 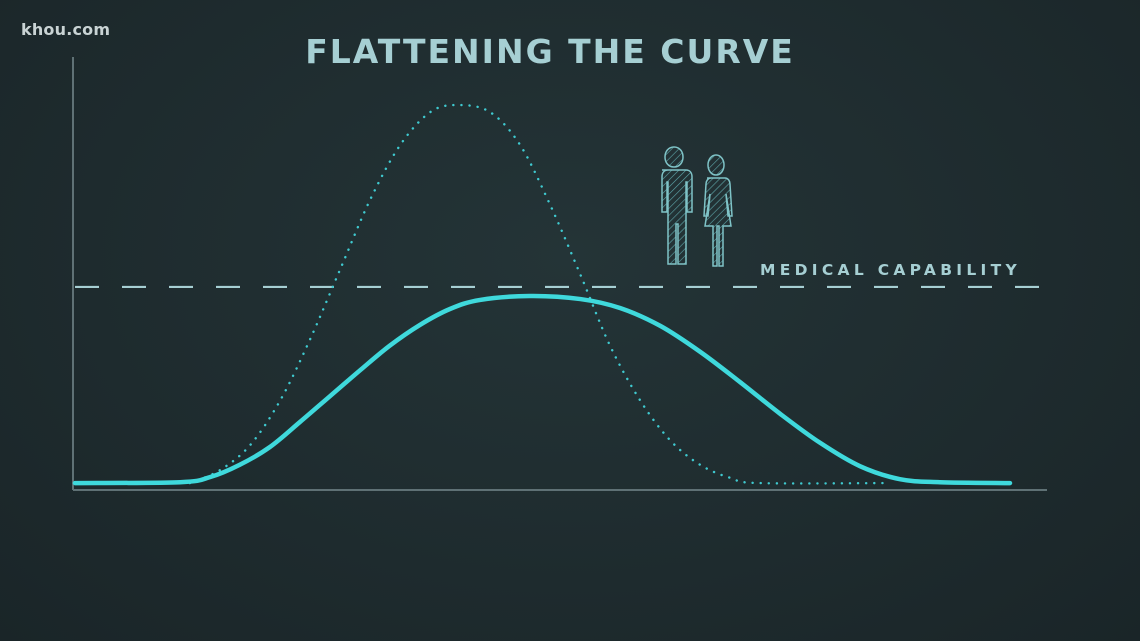 What do you see at coordinates (697, 206) in the screenshot?
I see `man-and-woman-icon` at bounding box center [697, 206].